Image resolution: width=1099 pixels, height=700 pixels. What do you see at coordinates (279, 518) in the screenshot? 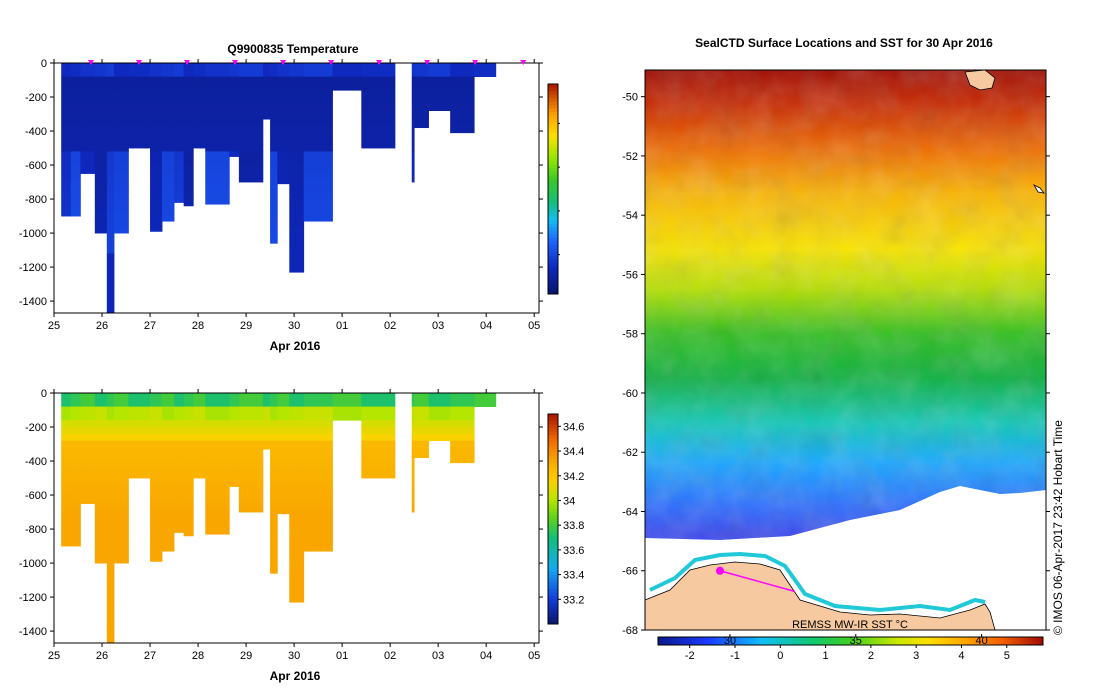
I see `salinity-plot-area` at bounding box center [279, 518].